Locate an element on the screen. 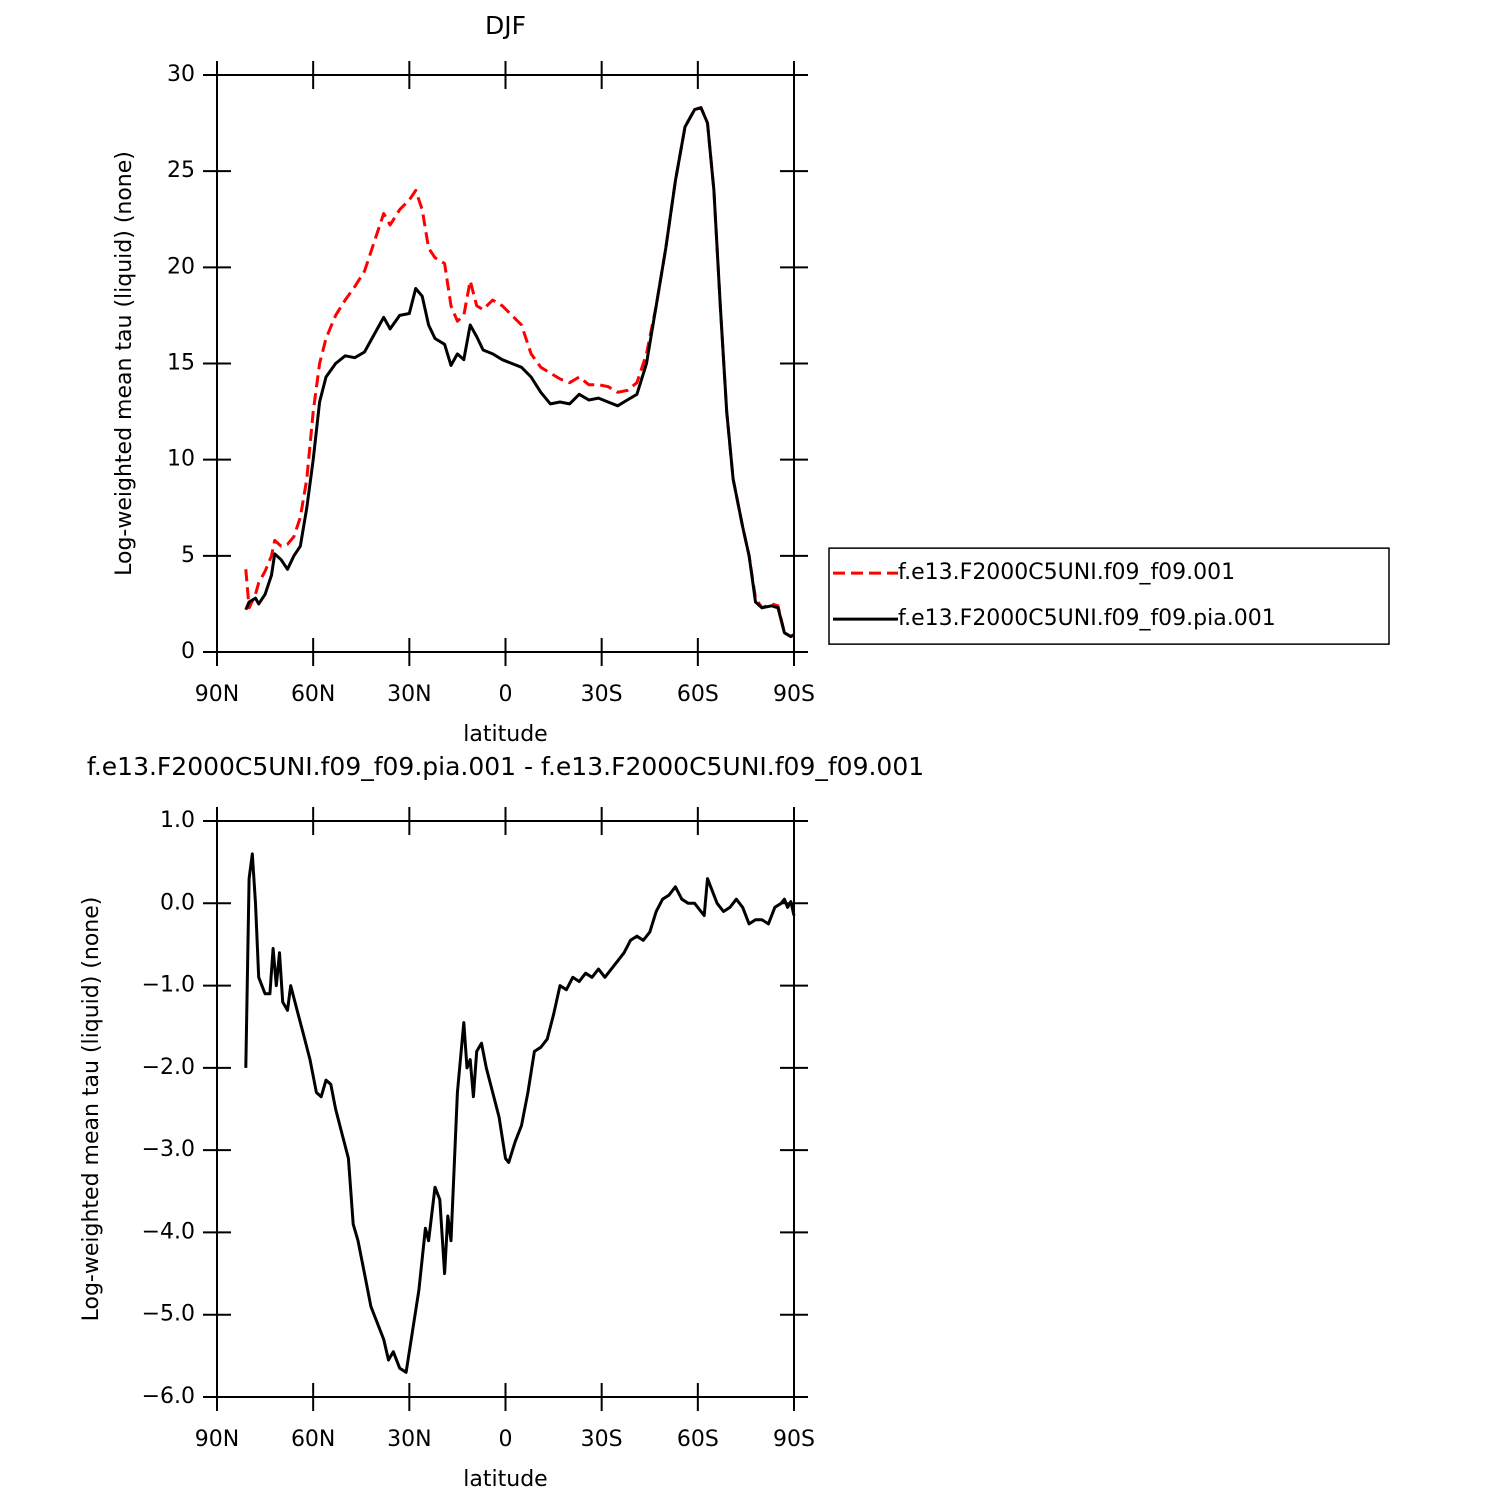 This screenshot has height=1502, width=1497. chart-title: DJF is located at coordinates (505, 25).